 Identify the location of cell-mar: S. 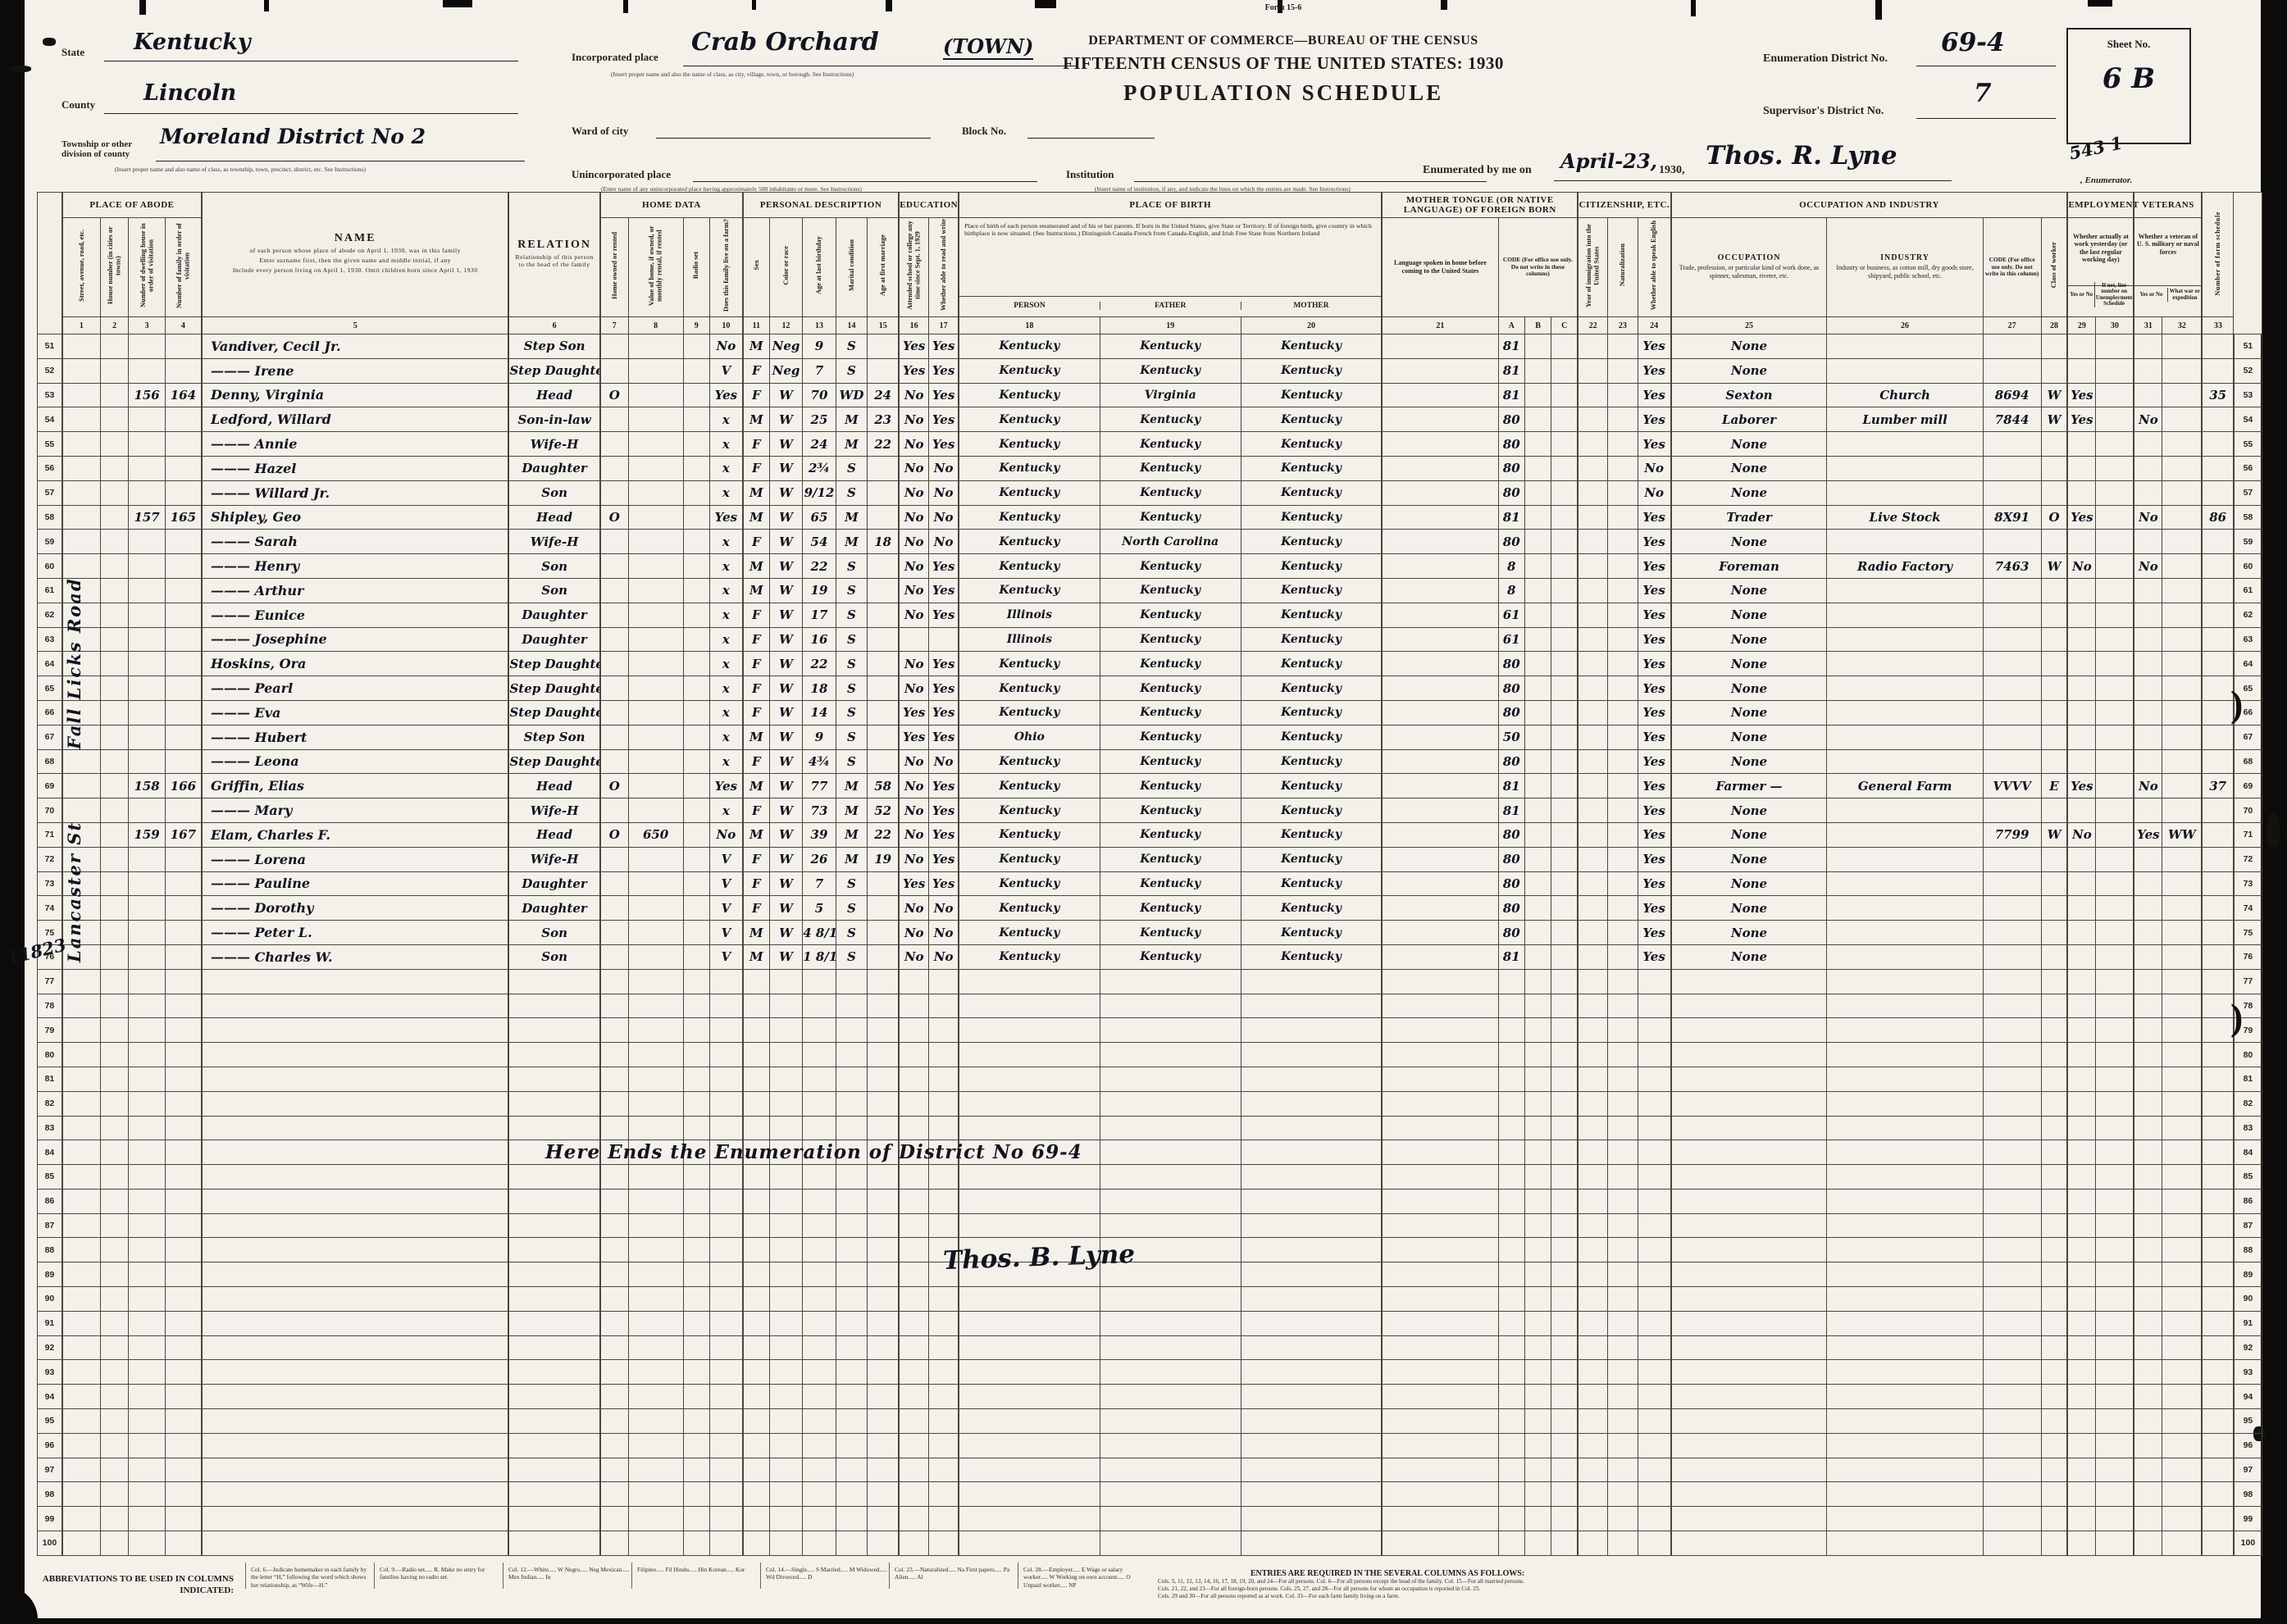
(851, 908).